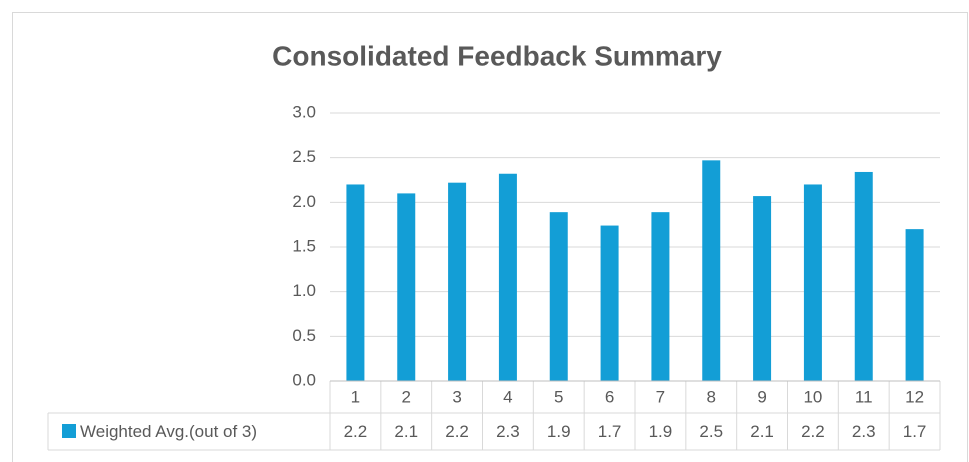 The height and width of the screenshot is (462, 969). Describe the element at coordinates (864, 396) in the screenshot. I see `x-tick-label: 11` at that location.